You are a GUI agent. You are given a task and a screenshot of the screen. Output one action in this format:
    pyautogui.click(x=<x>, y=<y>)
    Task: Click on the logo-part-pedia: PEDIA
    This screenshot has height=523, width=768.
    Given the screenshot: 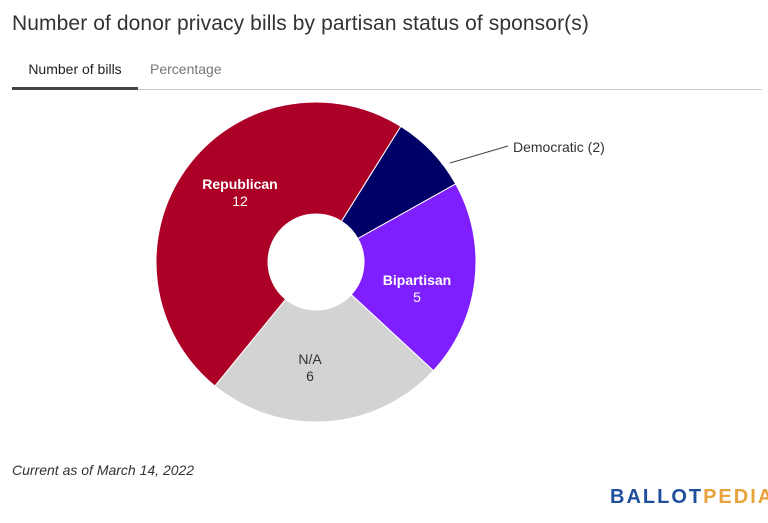 What is the action you would take?
    pyautogui.click(x=735, y=497)
    